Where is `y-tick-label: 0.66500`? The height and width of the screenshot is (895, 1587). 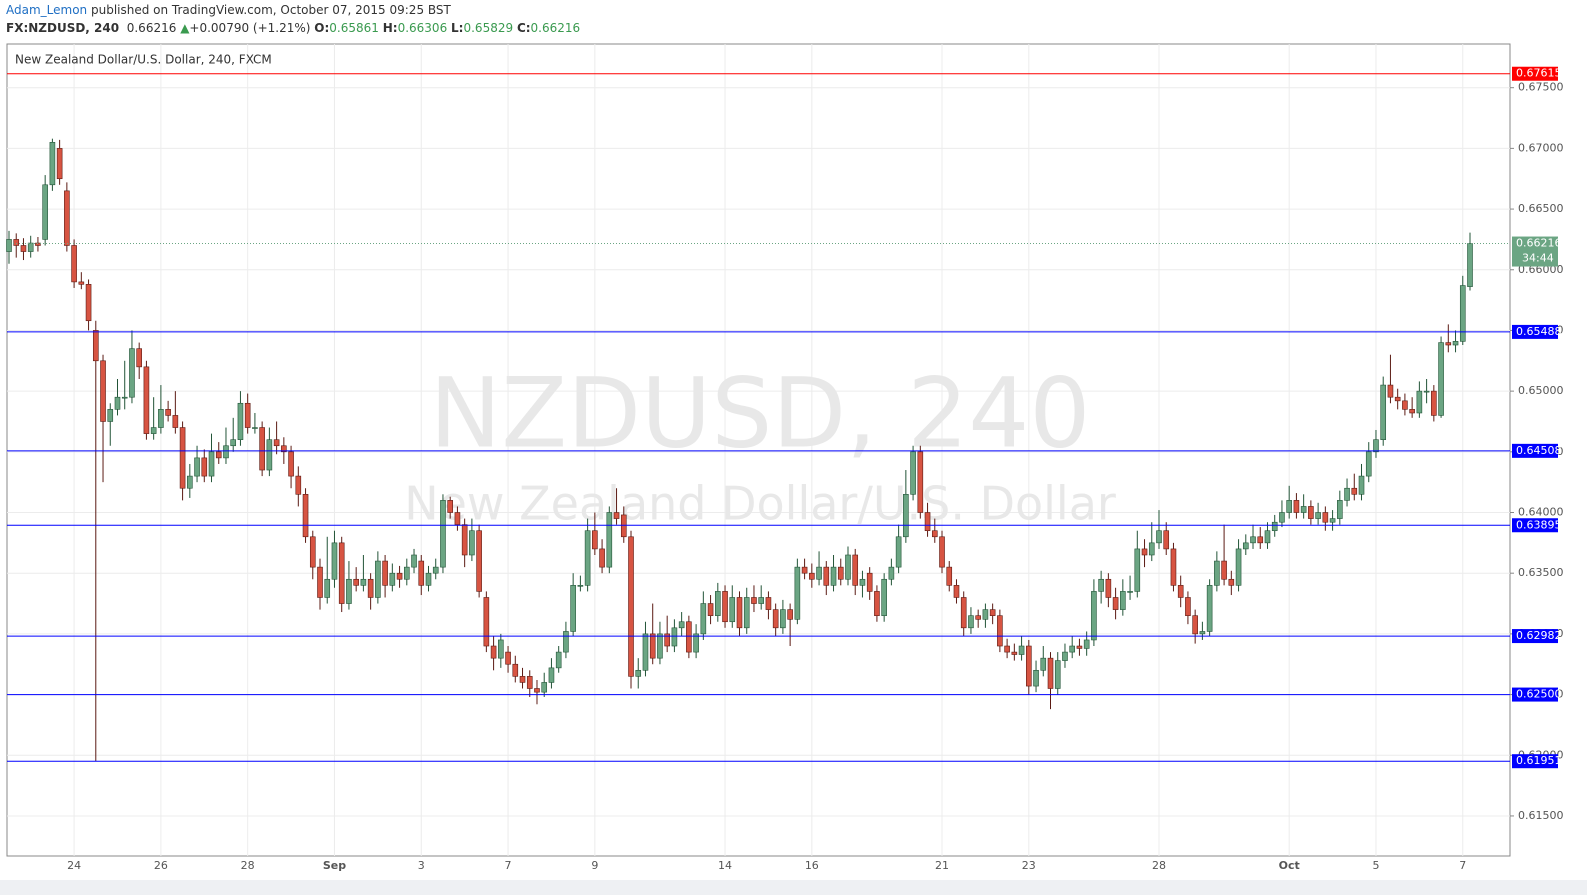
y-tick-label: 0.66500 is located at coordinates (1541, 208).